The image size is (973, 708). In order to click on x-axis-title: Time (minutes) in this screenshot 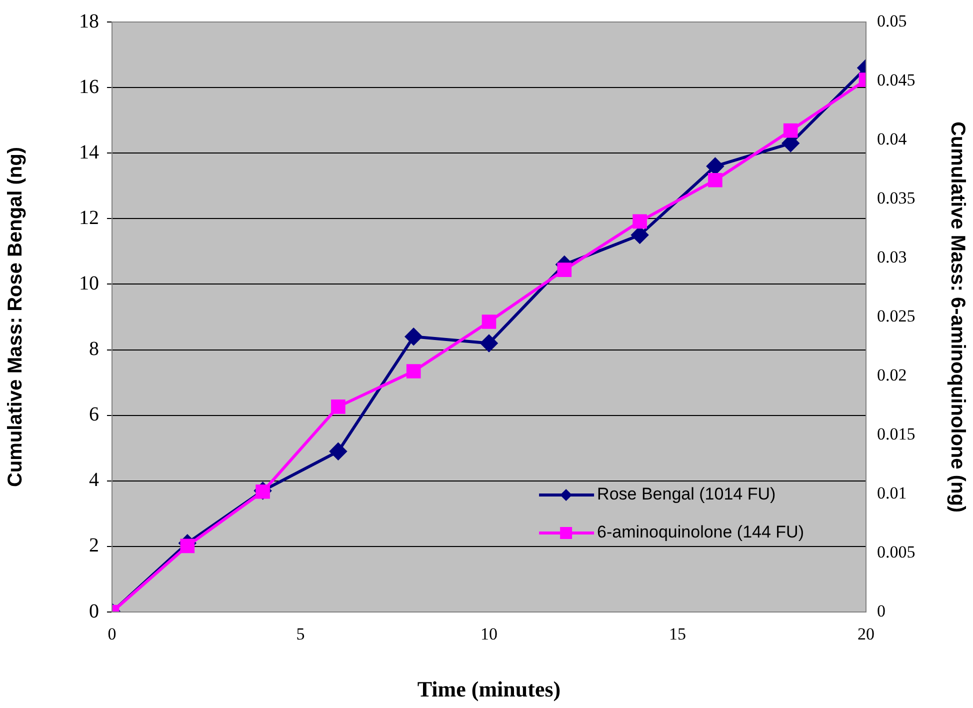, I will do `click(489, 689)`.